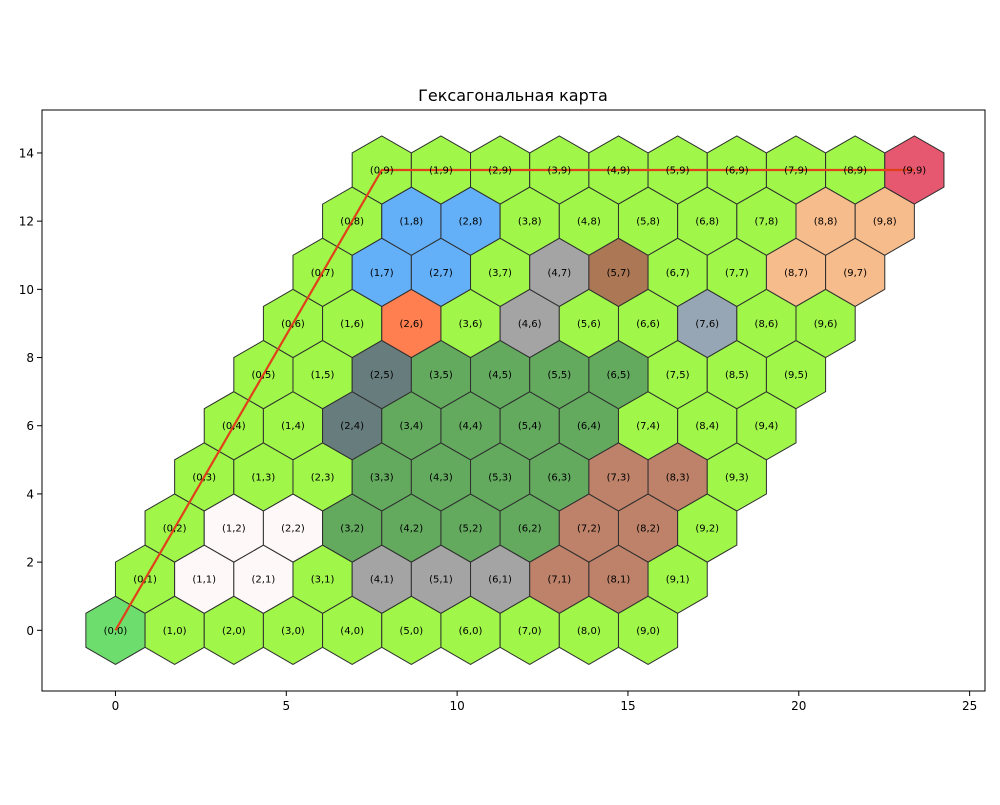 The width and height of the screenshot is (1000, 805). I want to click on hex-label-0-5: (0,5), so click(264, 375).